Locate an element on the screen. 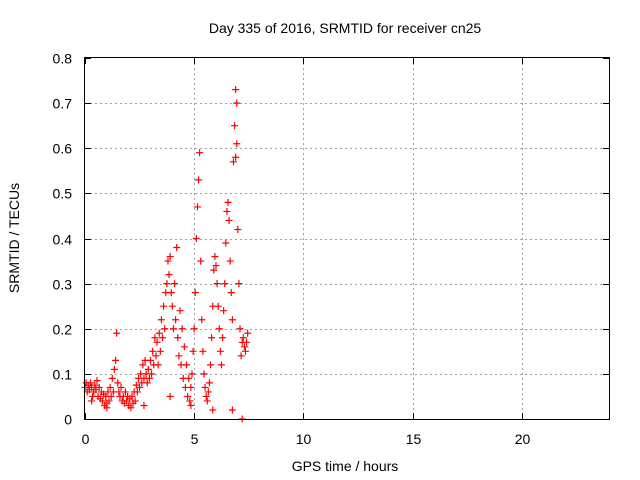 The height and width of the screenshot is (480, 640). x-tick-label: 0 is located at coordinates (86, 439).